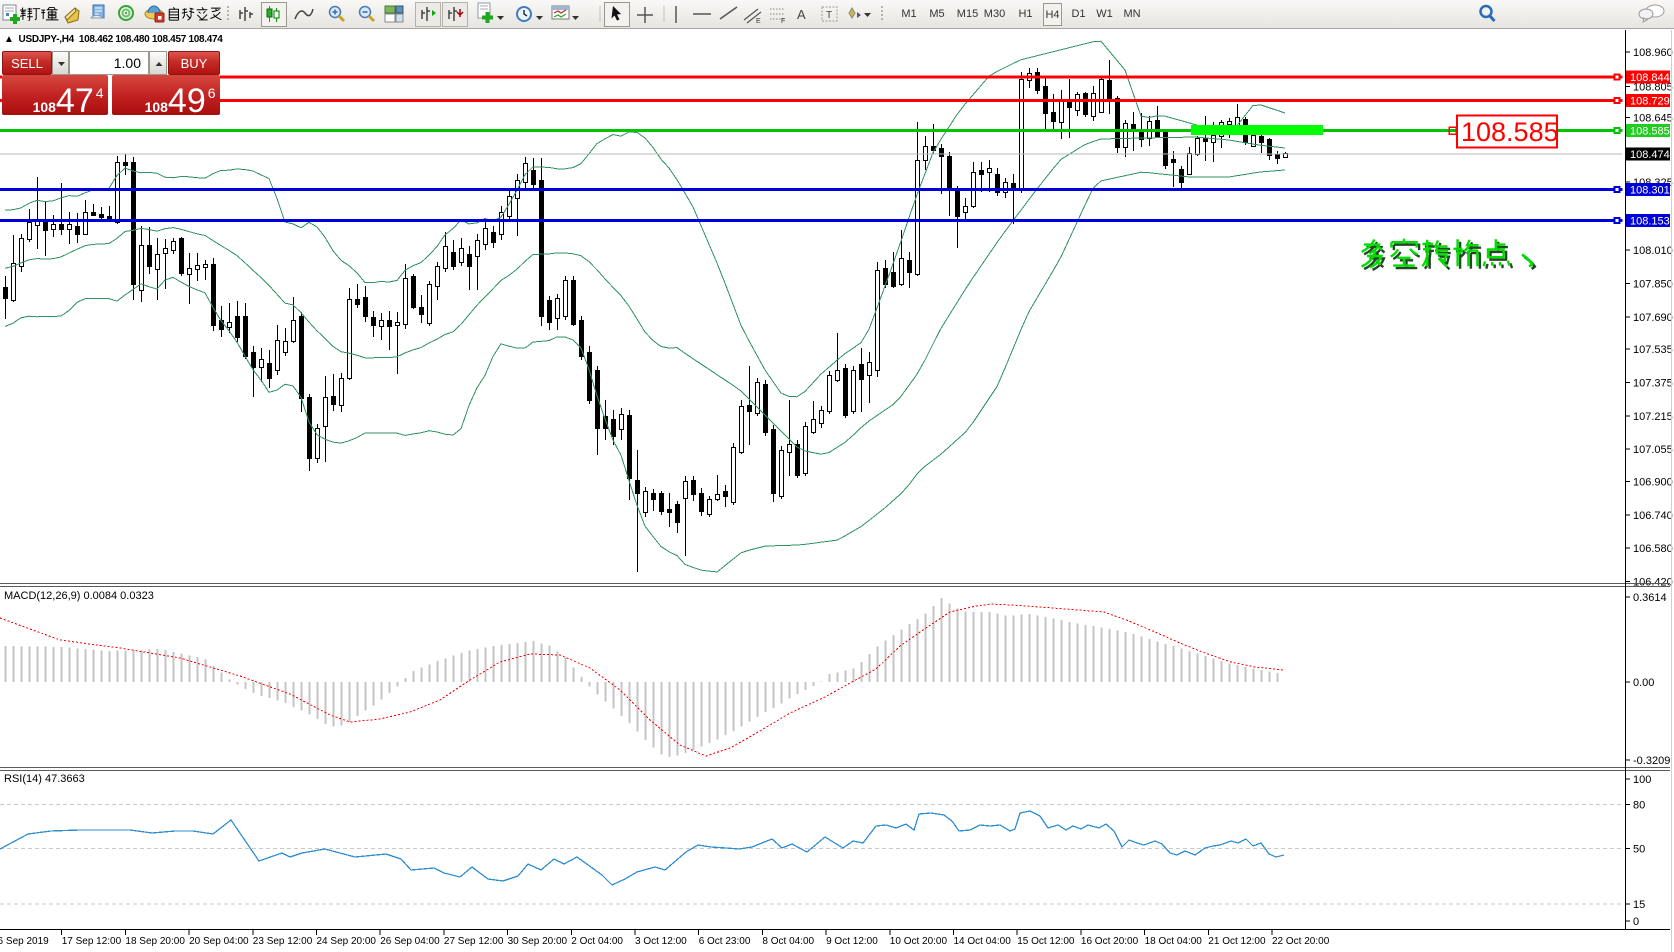 The width and height of the screenshot is (1674, 952). Describe the element at coordinates (1650, 222) in the screenshot. I see `svg-text: 108.153` at that location.